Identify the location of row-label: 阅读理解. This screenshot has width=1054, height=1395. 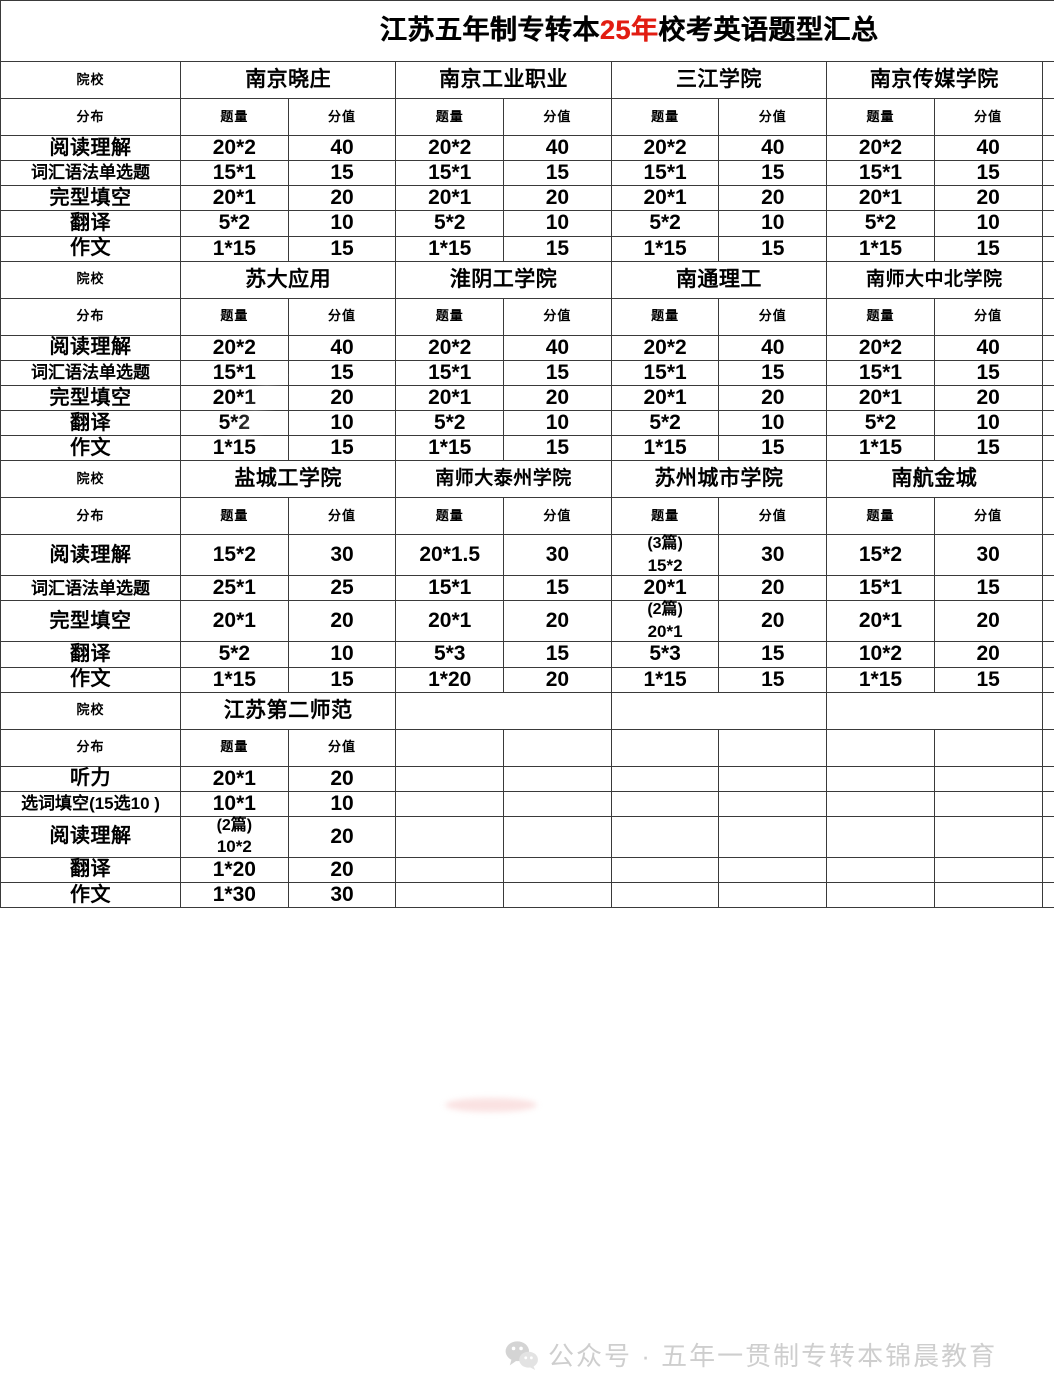
(90, 836).